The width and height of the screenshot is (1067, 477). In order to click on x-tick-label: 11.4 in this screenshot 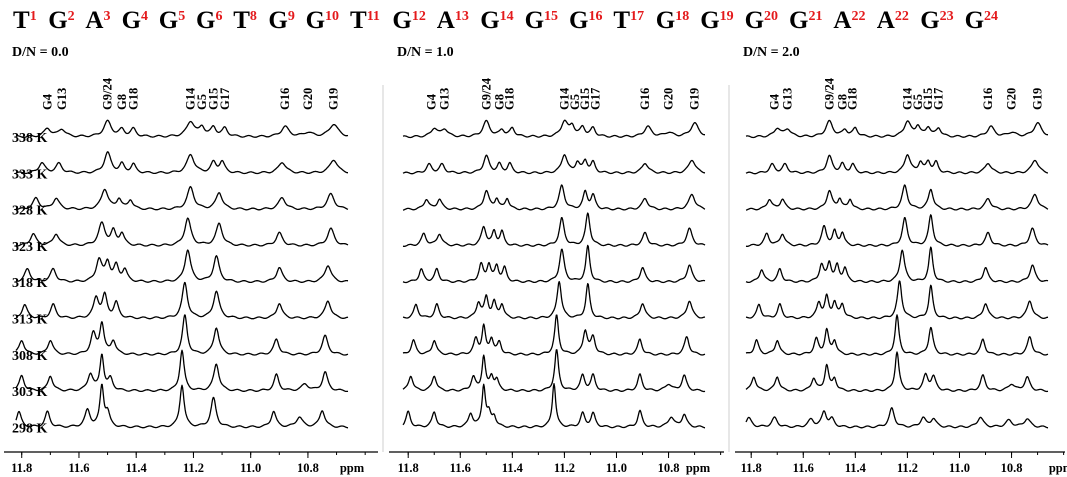, I will do `click(513, 468)`.